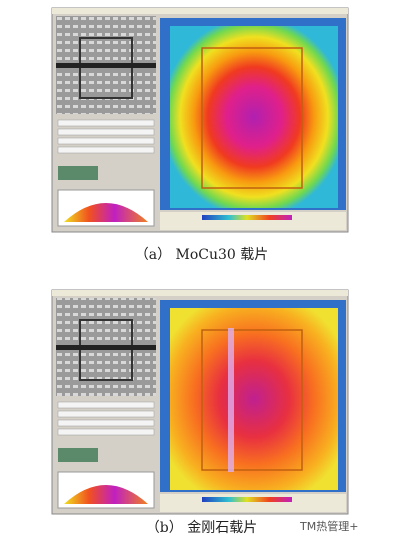 The height and width of the screenshot is (544, 403). Describe the element at coordinates (201, 528) in the screenshot. I see `caption: （b） 金刚石载片` at that location.